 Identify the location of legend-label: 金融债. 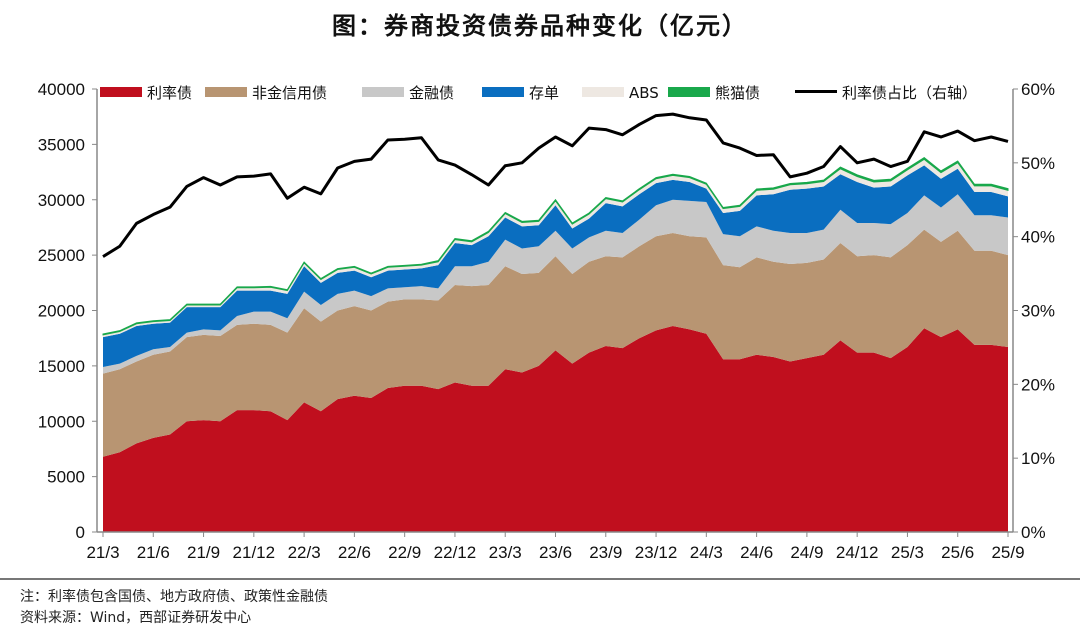
(431, 93).